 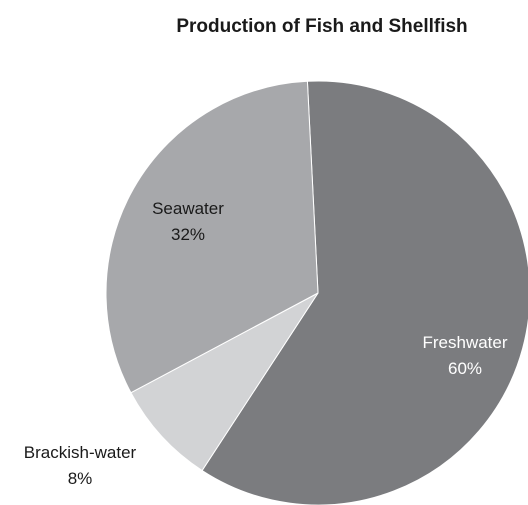 What do you see at coordinates (80, 478) in the screenshot?
I see `value-brackish-water: 8%` at bounding box center [80, 478].